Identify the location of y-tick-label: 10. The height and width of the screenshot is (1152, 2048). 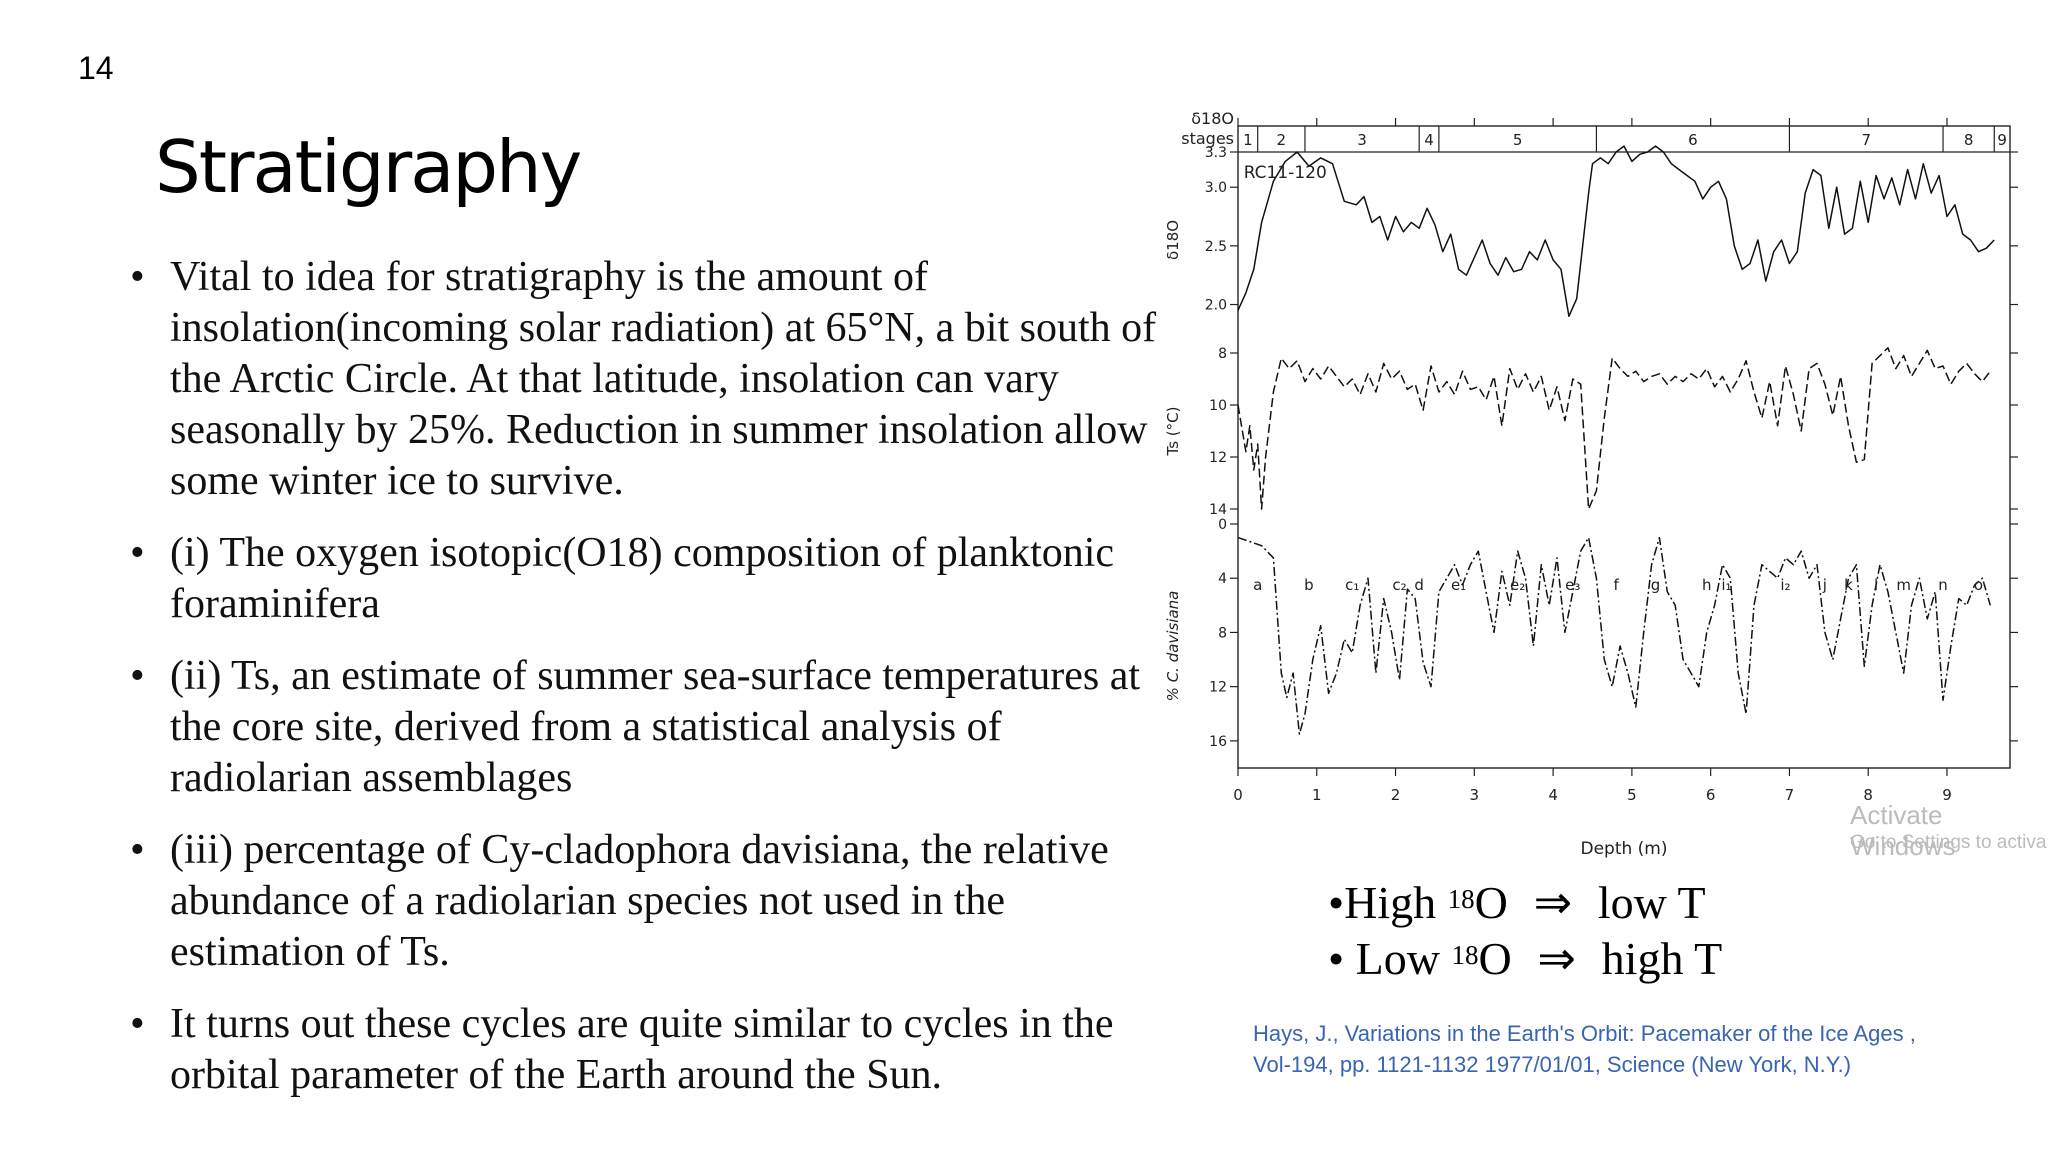
(1218, 406).